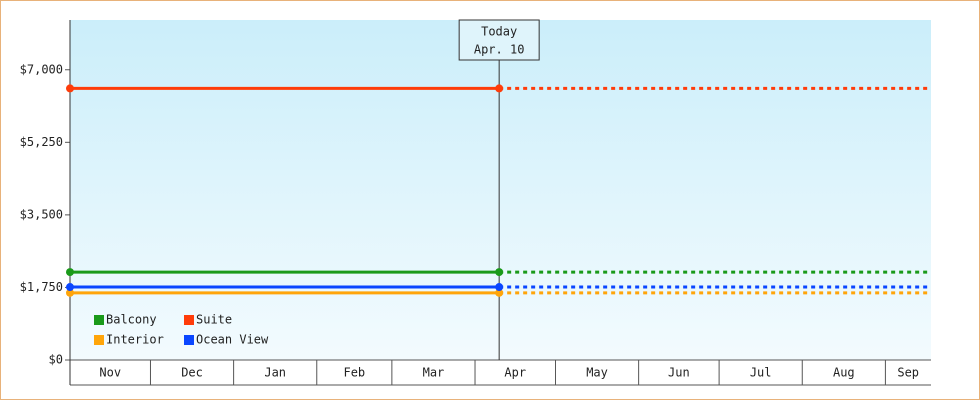 This screenshot has width=980, height=400. What do you see at coordinates (434, 373) in the screenshot?
I see `x-tick-label: Mar` at bounding box center [434, 373].